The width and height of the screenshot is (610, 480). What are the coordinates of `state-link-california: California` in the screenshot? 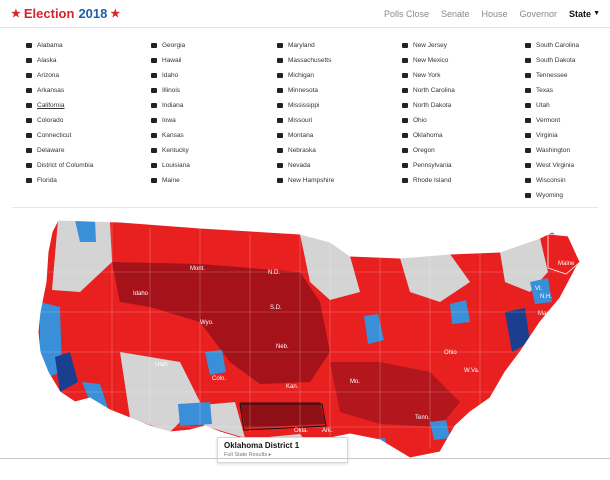 It's located at (59, 105).